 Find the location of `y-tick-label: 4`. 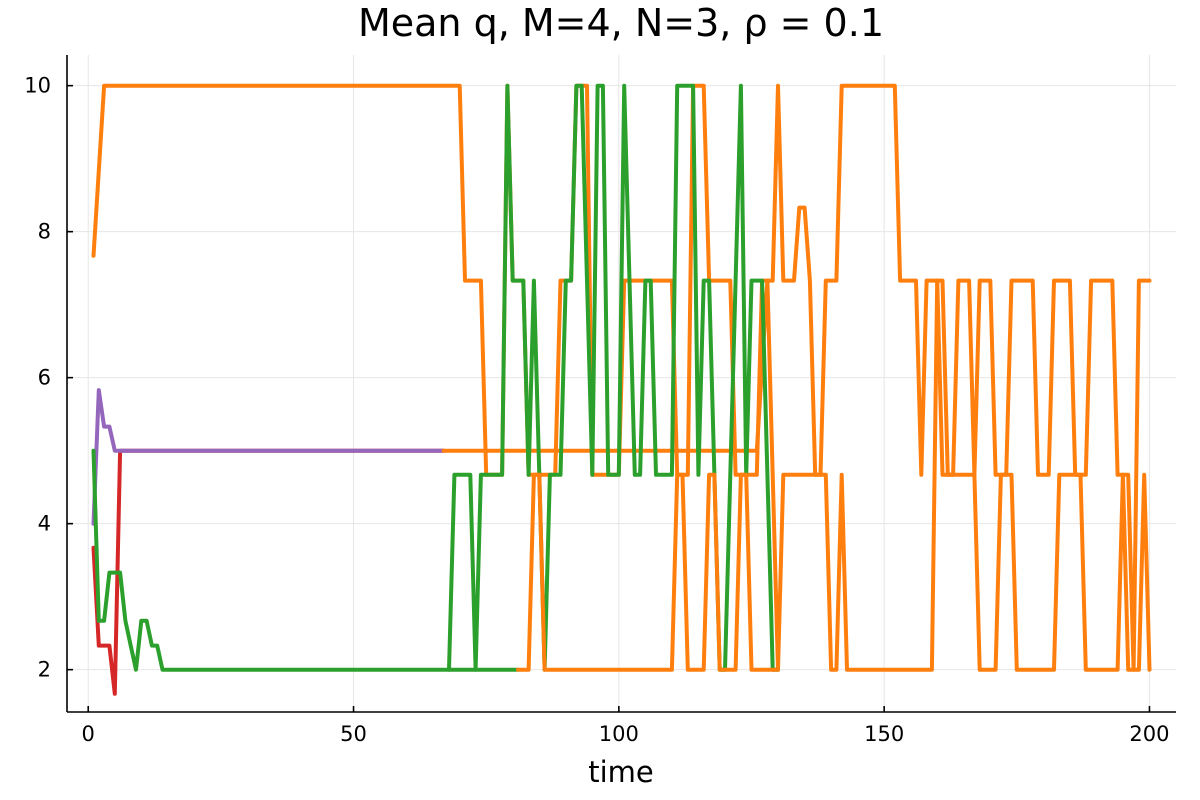

y-tick-label: 4 is located at coordinates (44, 524).